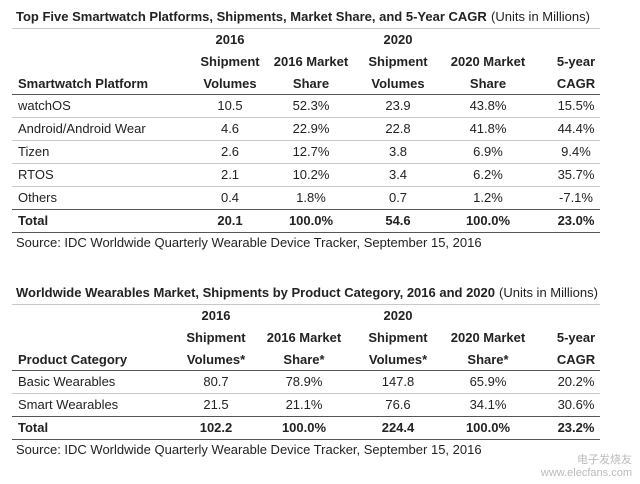 The image size is (640, 484). I want to click on cell: 147.8, so click(398, 381).